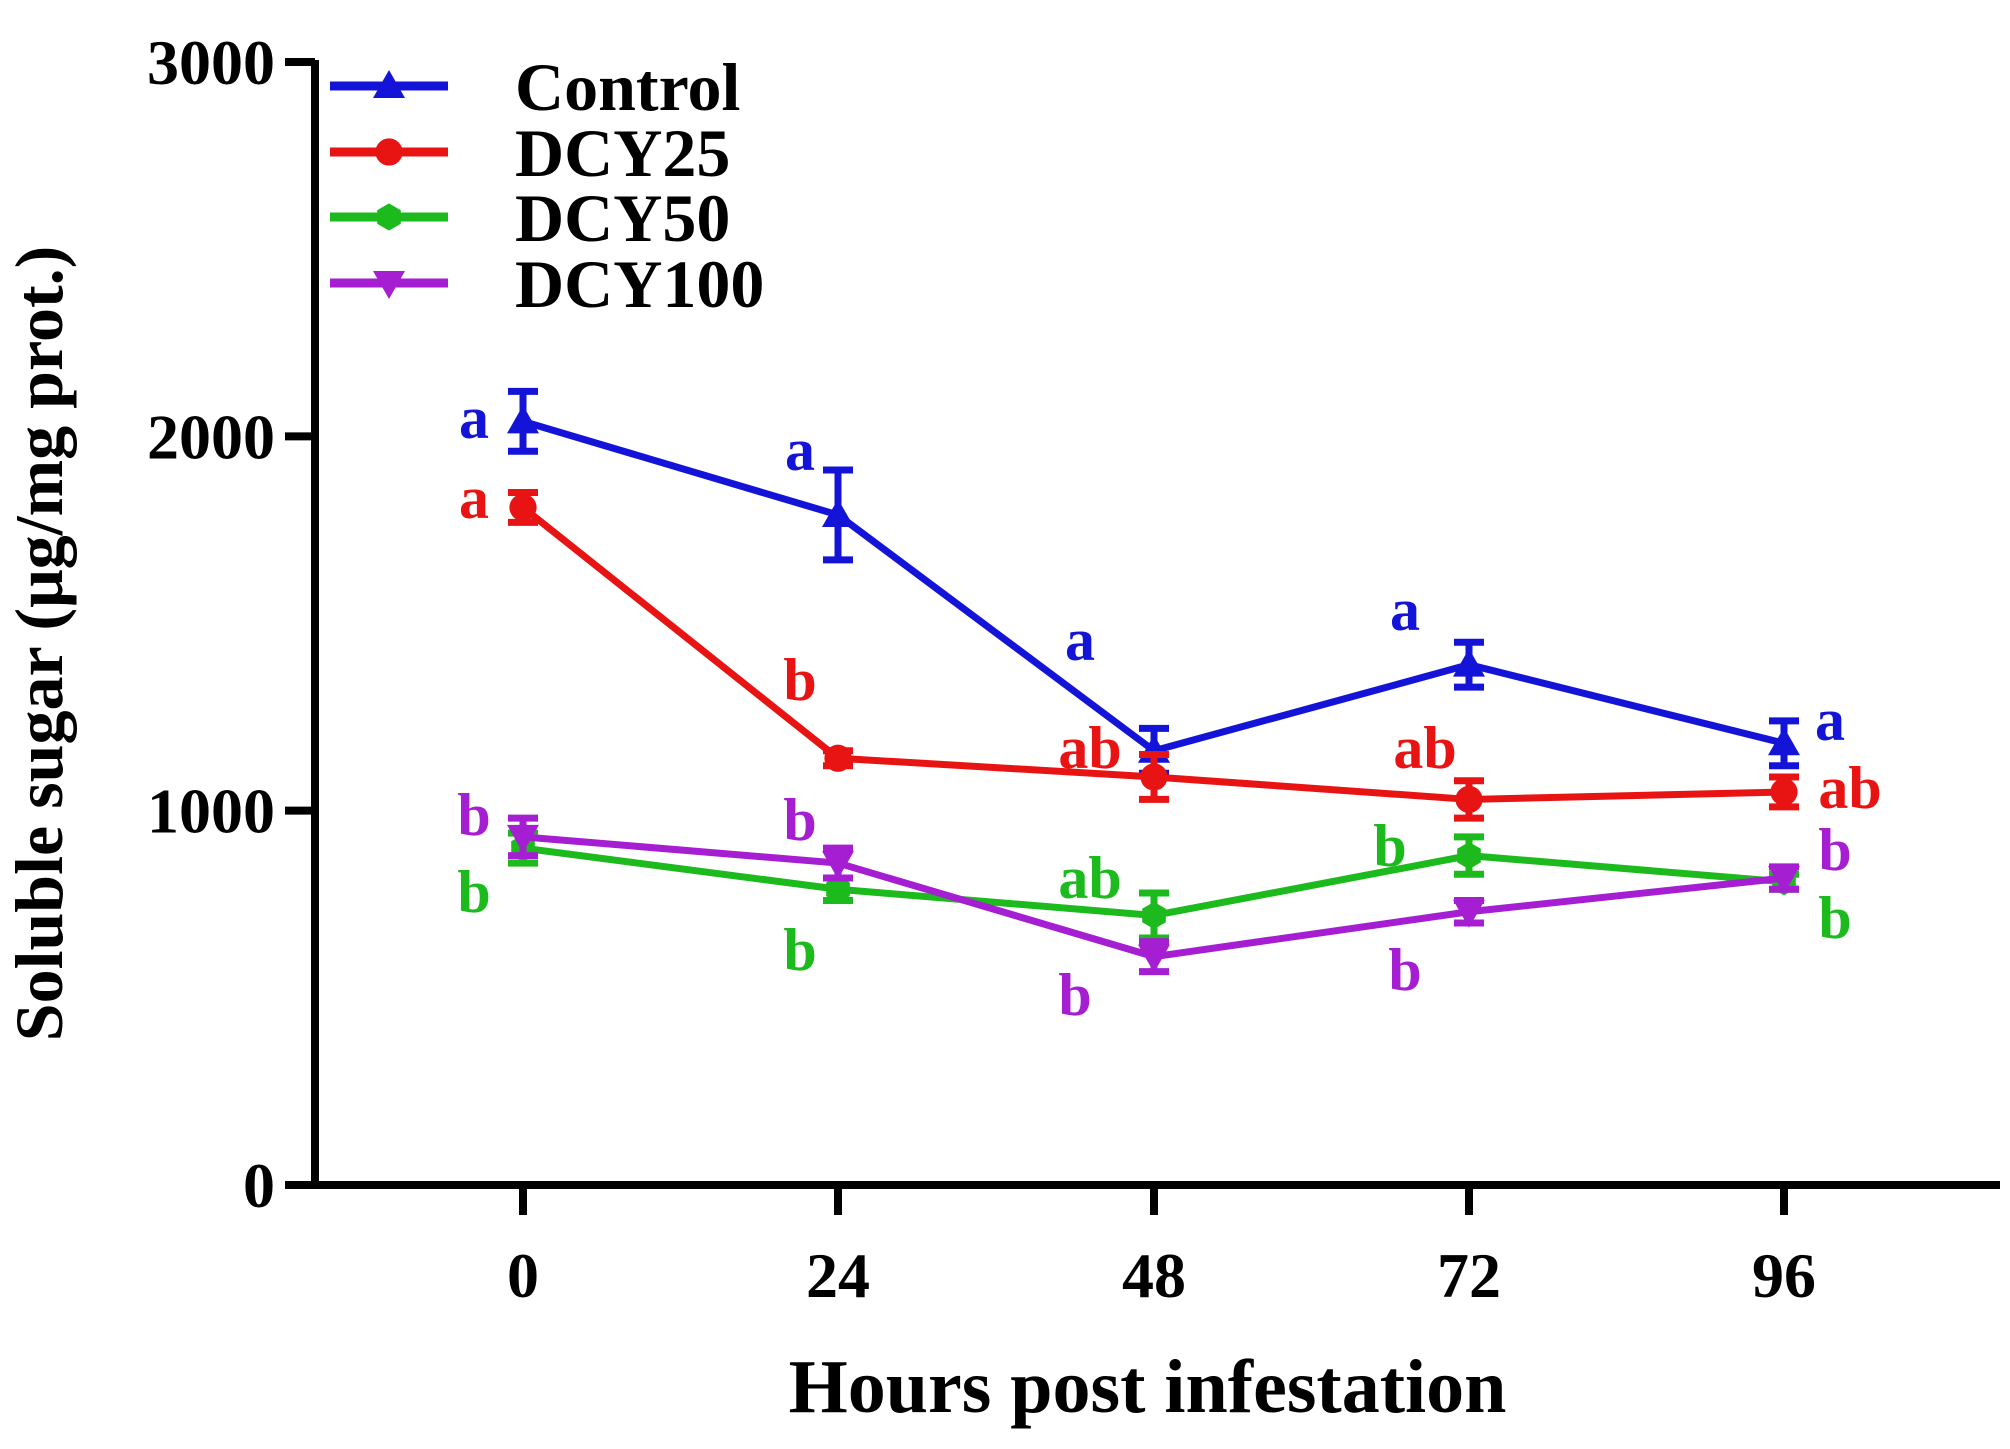 The height and width of the screenshot is (1449, 2010). I want to click on y-tick-label: 2000, so click(211, 436).